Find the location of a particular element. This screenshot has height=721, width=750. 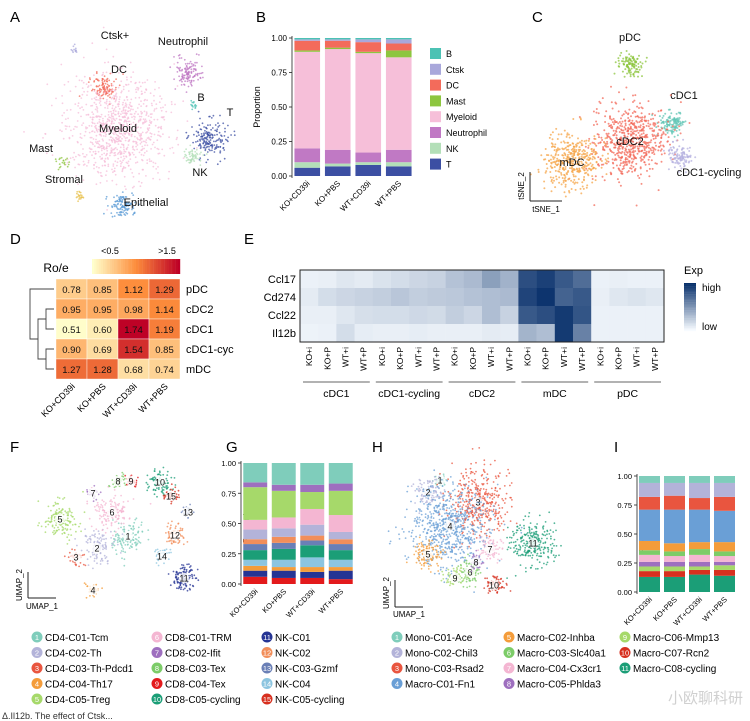

legend-label-mast: Mast is located at coordinates (456, 101).